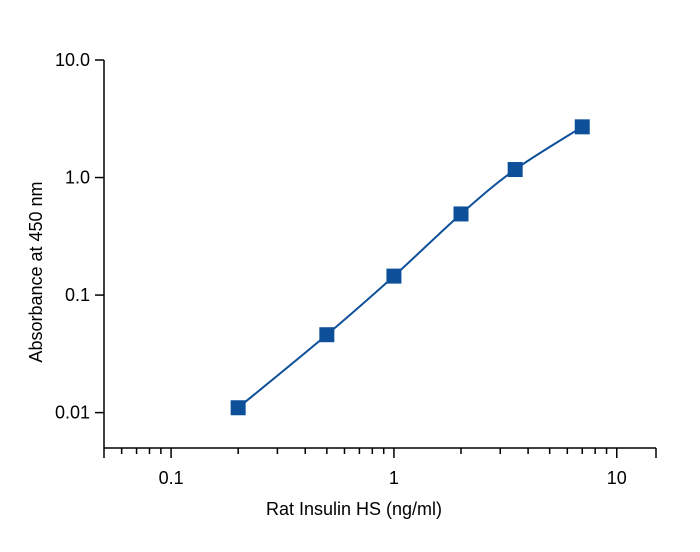 This screenshot has width=700, height=552. I want to click on x-tick-label: 10, so click(617, 478).